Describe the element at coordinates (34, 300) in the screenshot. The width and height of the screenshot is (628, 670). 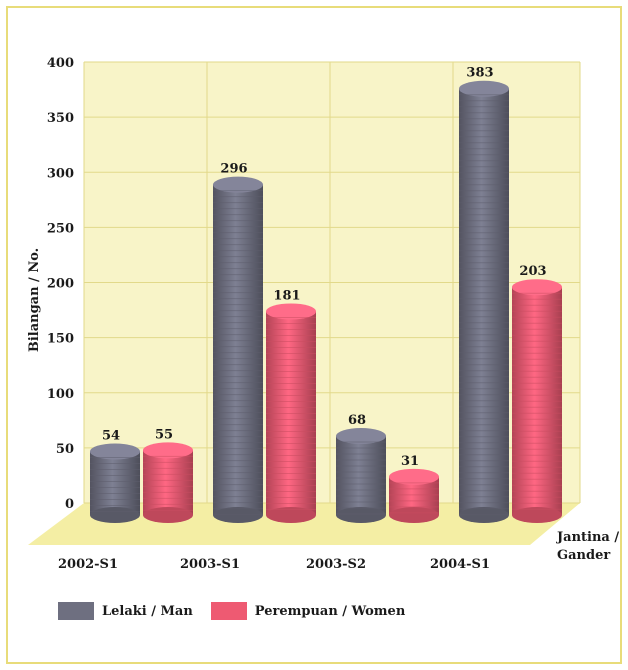
I see `y-axis-title: Bilangan / No.` at that location.